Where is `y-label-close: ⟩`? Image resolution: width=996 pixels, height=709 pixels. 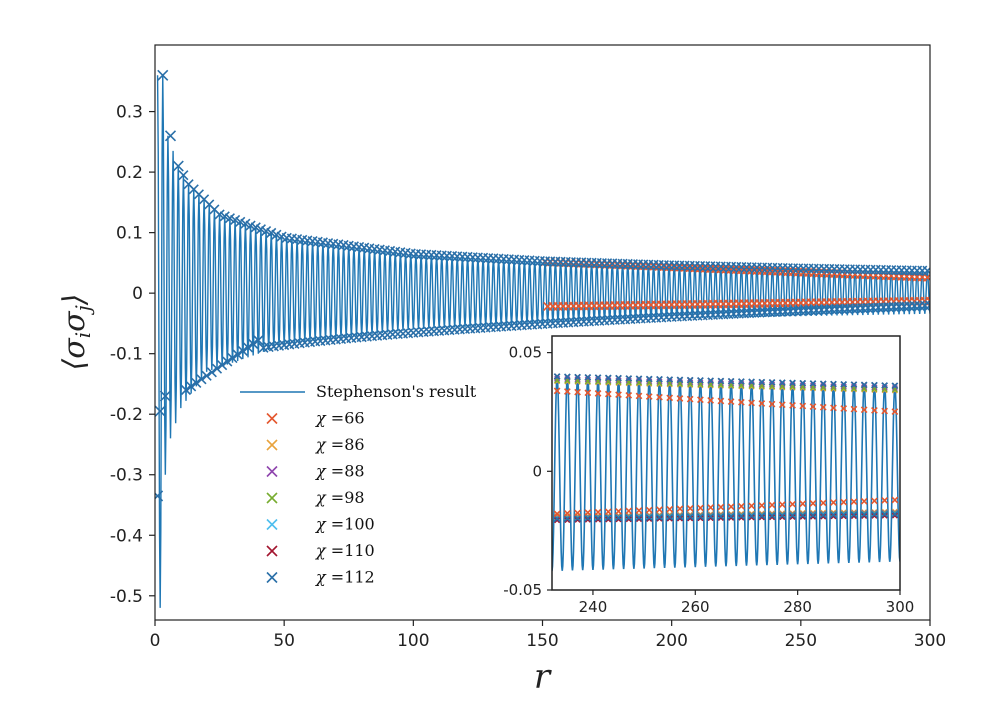
y-label-close: ⟩ is located at coordinates (74, 299).